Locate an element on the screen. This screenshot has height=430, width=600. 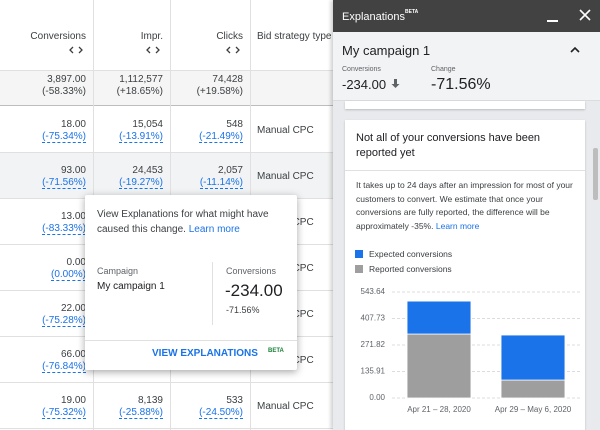
metric-change: (-25.88%) is located at coordinates (141, 413).